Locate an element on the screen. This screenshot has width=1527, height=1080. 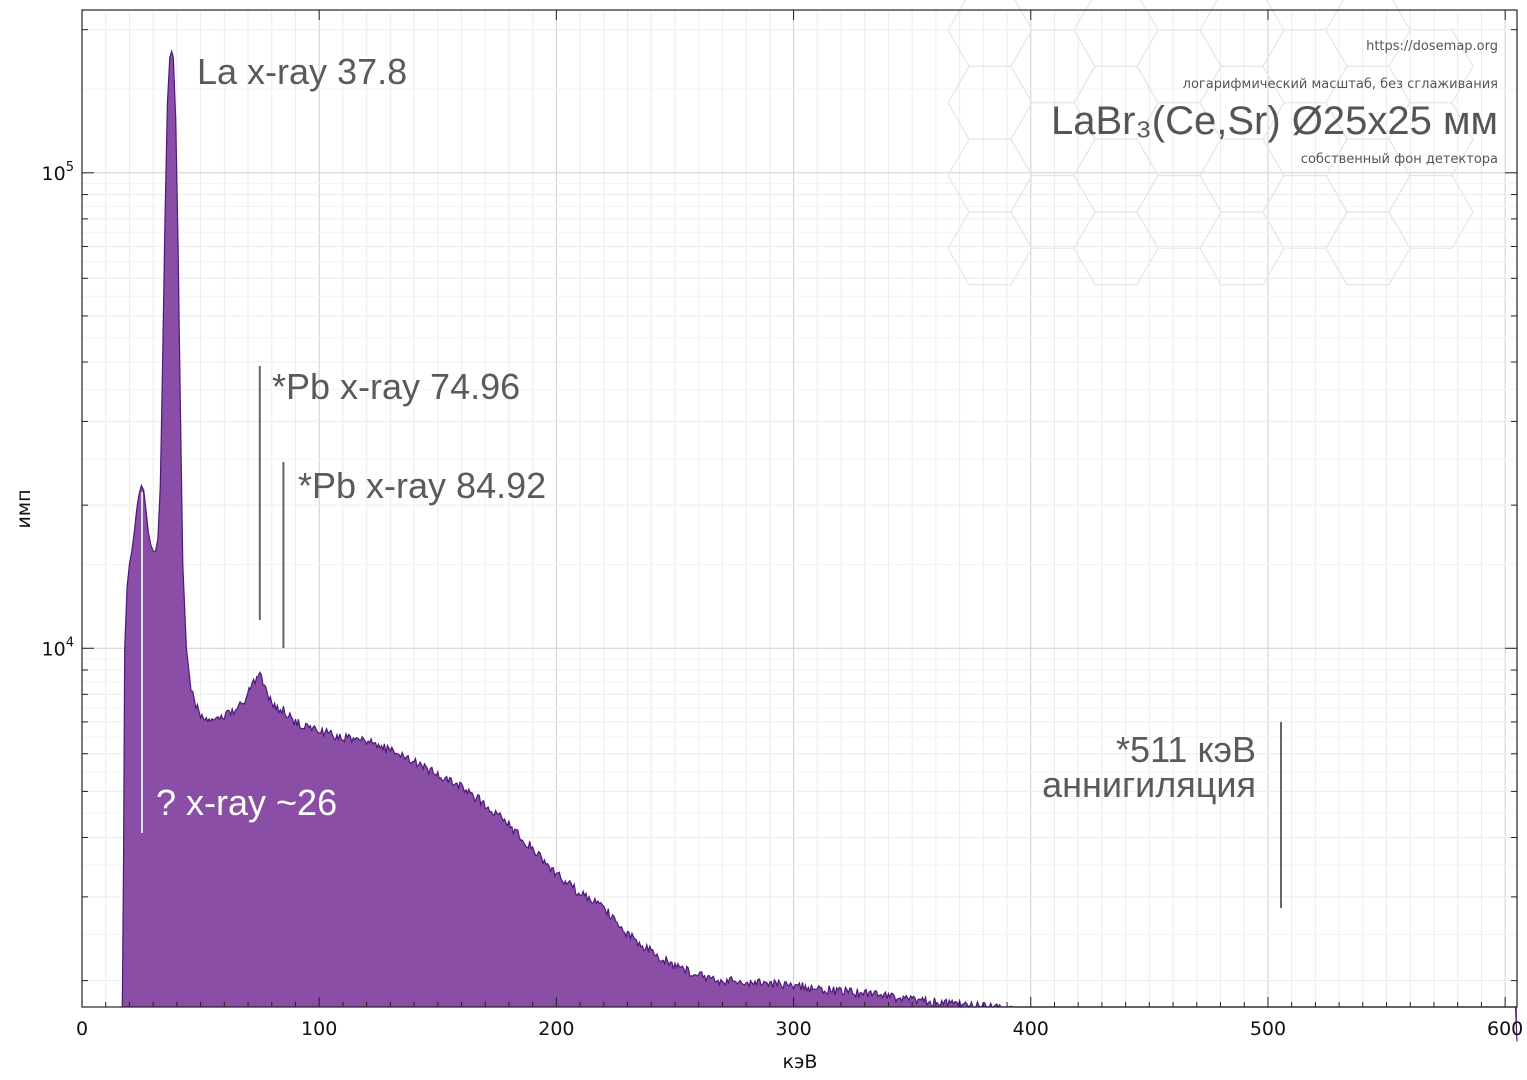
x-tick-label: 600 is located at coordinates (1505, 1029).